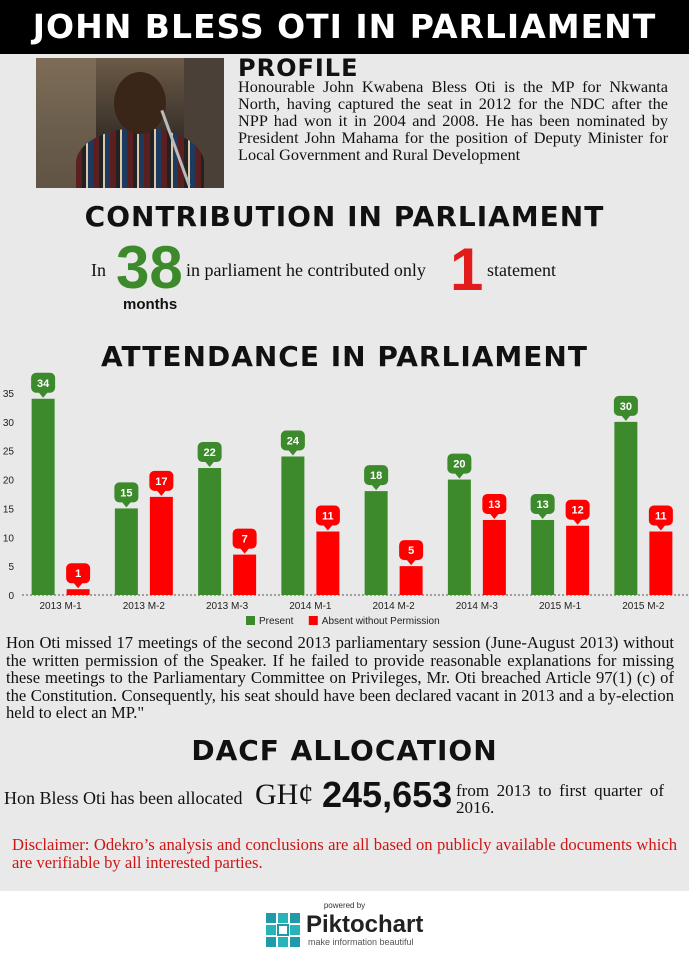 Image resolution: width=689 pixels, height=960 pixels. What do you see at coordinates (9, 423) in the screenshot?
I see `y-tick-label: 30` at bounding box center [9, 423].